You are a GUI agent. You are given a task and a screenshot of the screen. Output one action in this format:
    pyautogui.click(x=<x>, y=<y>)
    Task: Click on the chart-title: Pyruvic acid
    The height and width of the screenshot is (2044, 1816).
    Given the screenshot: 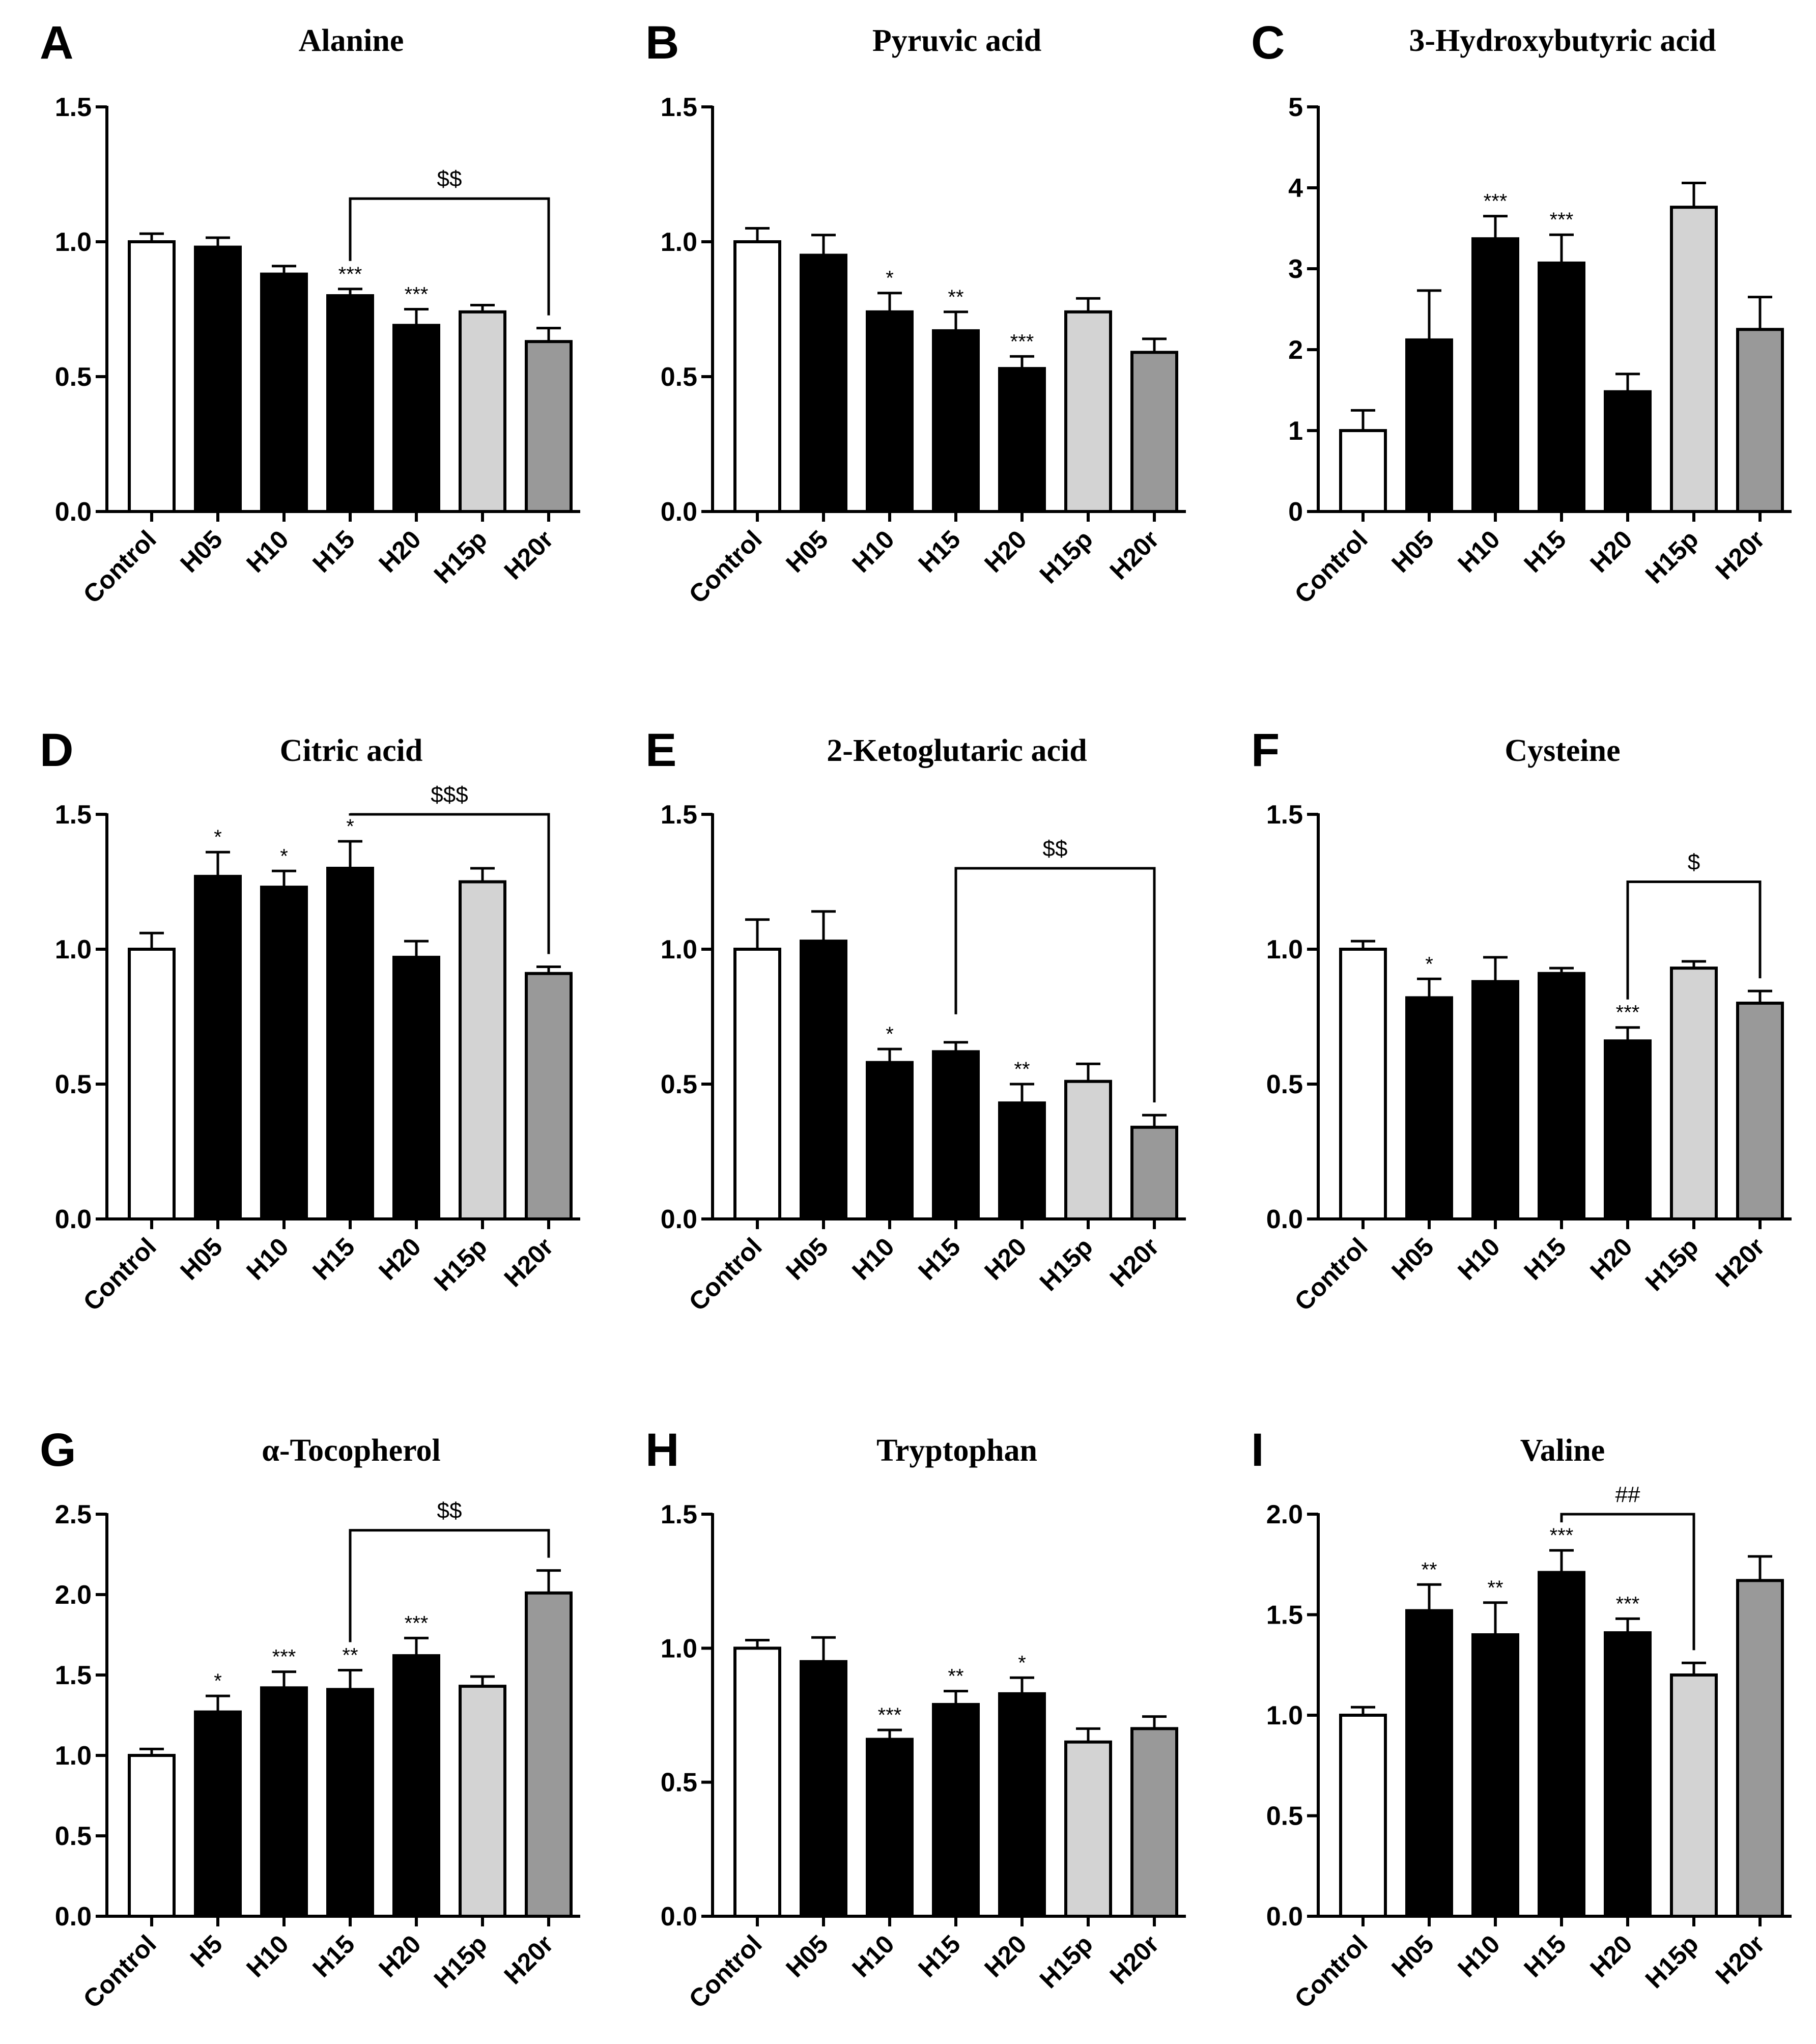 What is the action you would take?
    pyautogui.click(x=956, y=40)
    